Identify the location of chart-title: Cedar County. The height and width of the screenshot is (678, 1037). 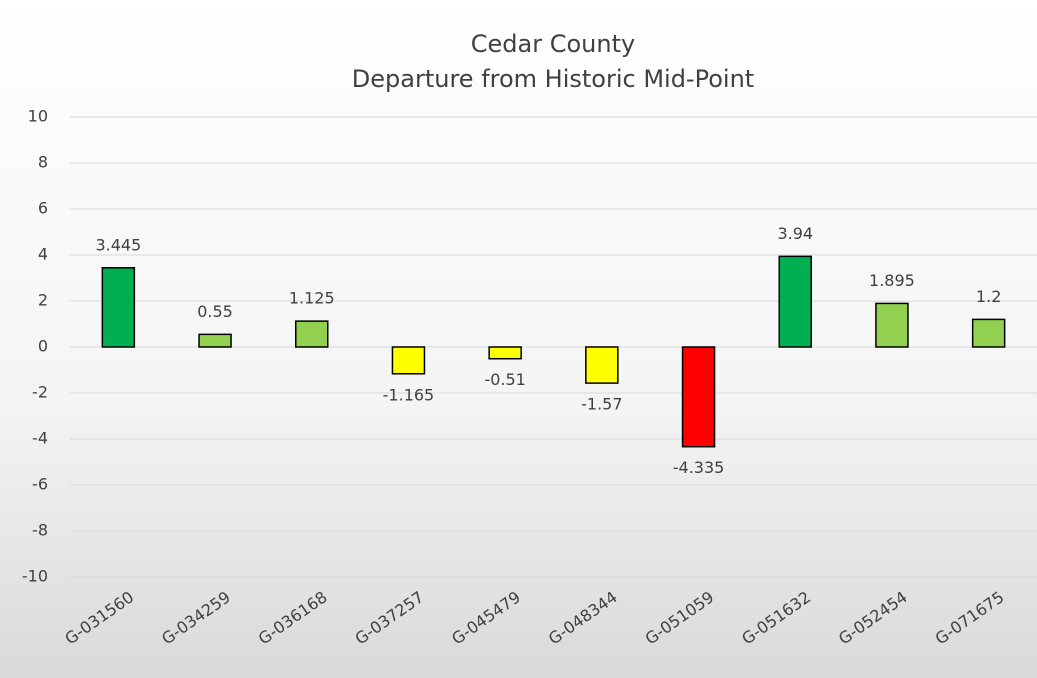
(553, 44).